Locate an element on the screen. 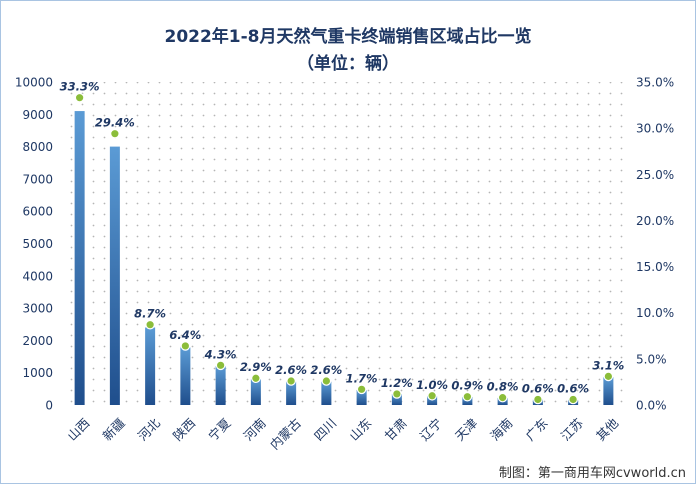  data-label: 33.3% is located at coordinates (80, 87).